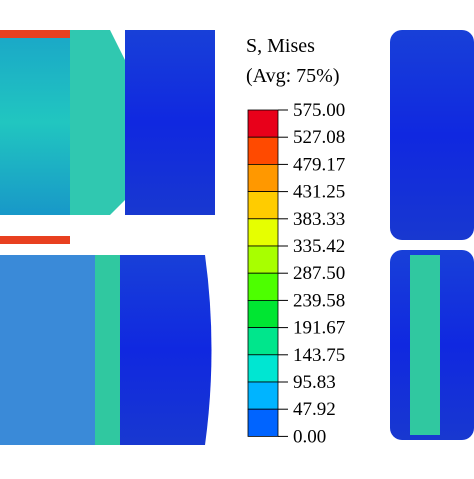 This screenshot has height=479, width=474. I want to click on legend-label: 0.00, so click(309, 436).